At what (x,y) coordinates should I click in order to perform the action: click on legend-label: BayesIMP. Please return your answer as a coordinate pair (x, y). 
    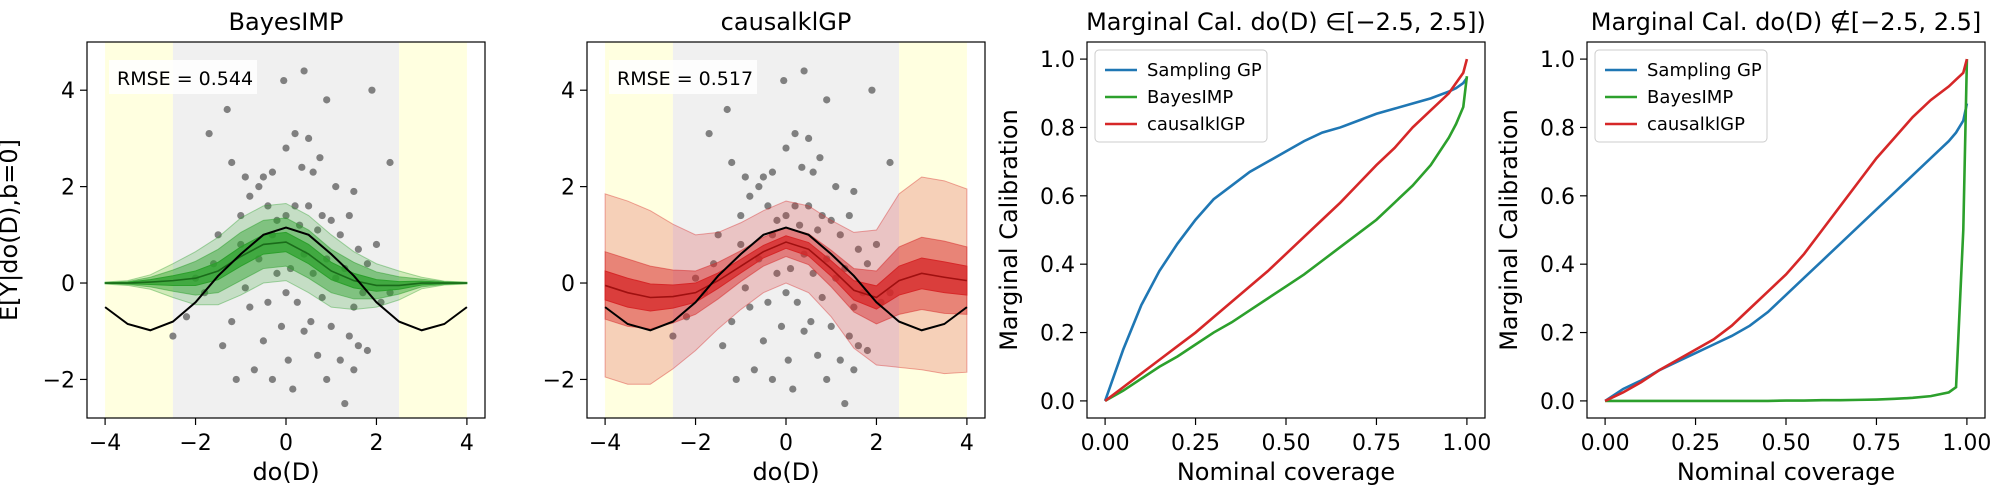
    Looking at the image, I should click on (1690, 97).